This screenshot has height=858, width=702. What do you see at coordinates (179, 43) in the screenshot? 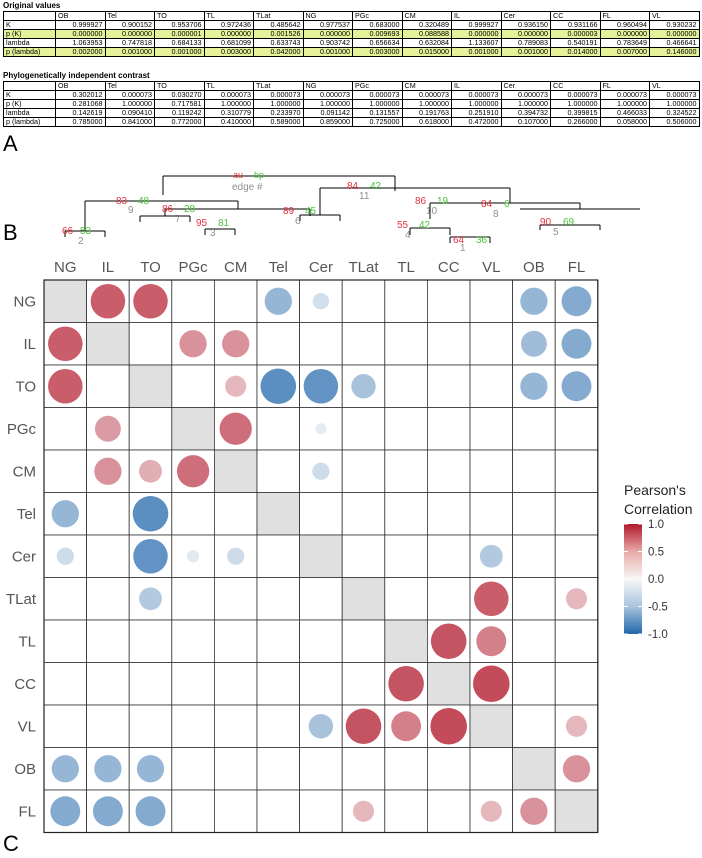
I see `table-cell: 0.684133` at bounding box center [179, 43].